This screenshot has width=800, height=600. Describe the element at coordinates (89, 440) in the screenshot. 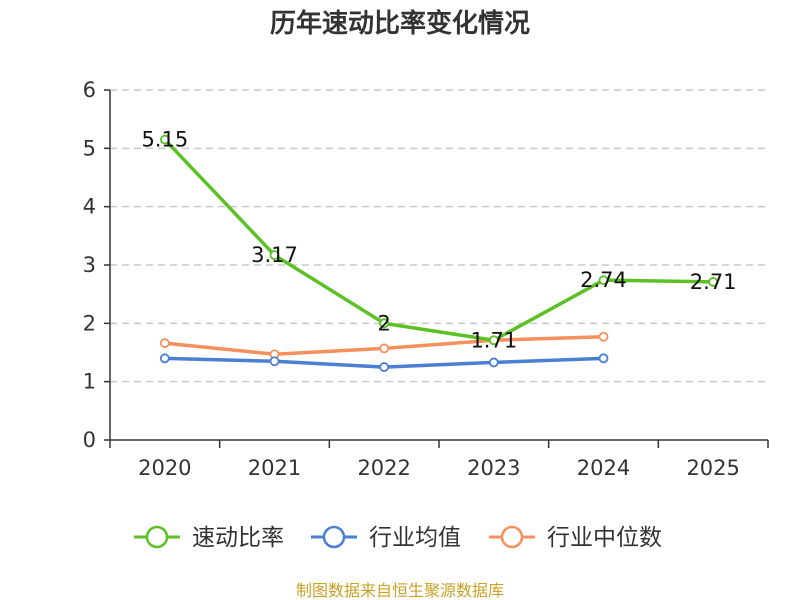

I see `y-tick-label: 0` at that location.